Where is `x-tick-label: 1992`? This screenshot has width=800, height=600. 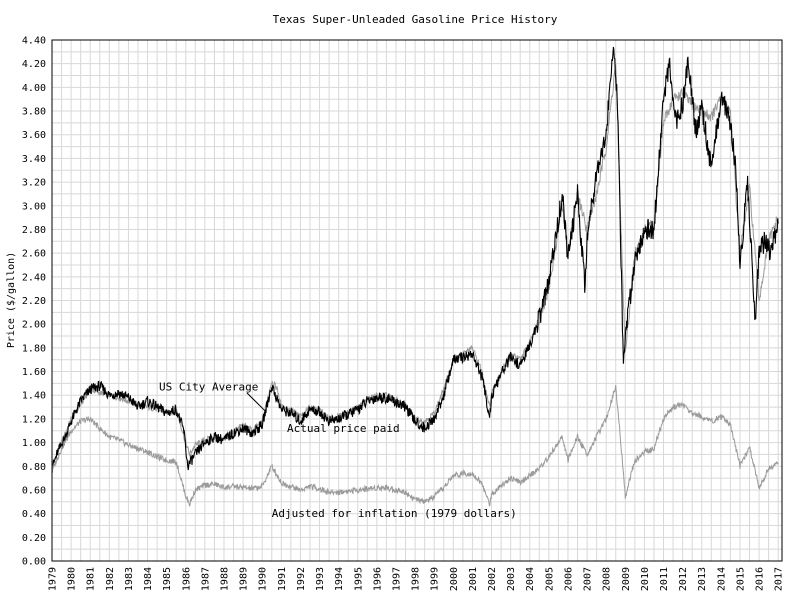 x-tick-label: 1992 is located at coordinates (301, 579).